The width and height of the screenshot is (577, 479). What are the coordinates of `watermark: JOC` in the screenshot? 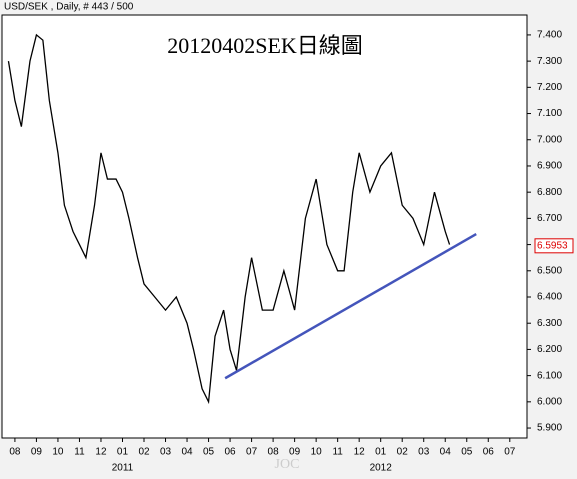 It's located at (287, 464).